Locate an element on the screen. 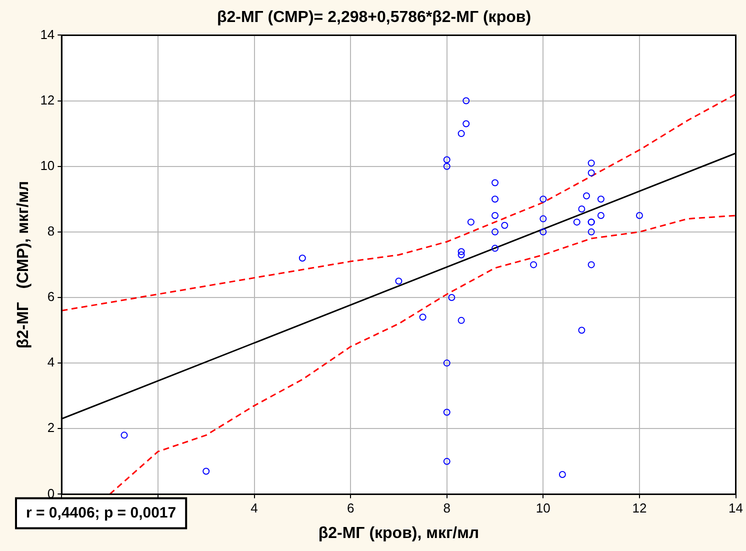  y-tick-label: 10 is located at coordinates (47, 165).